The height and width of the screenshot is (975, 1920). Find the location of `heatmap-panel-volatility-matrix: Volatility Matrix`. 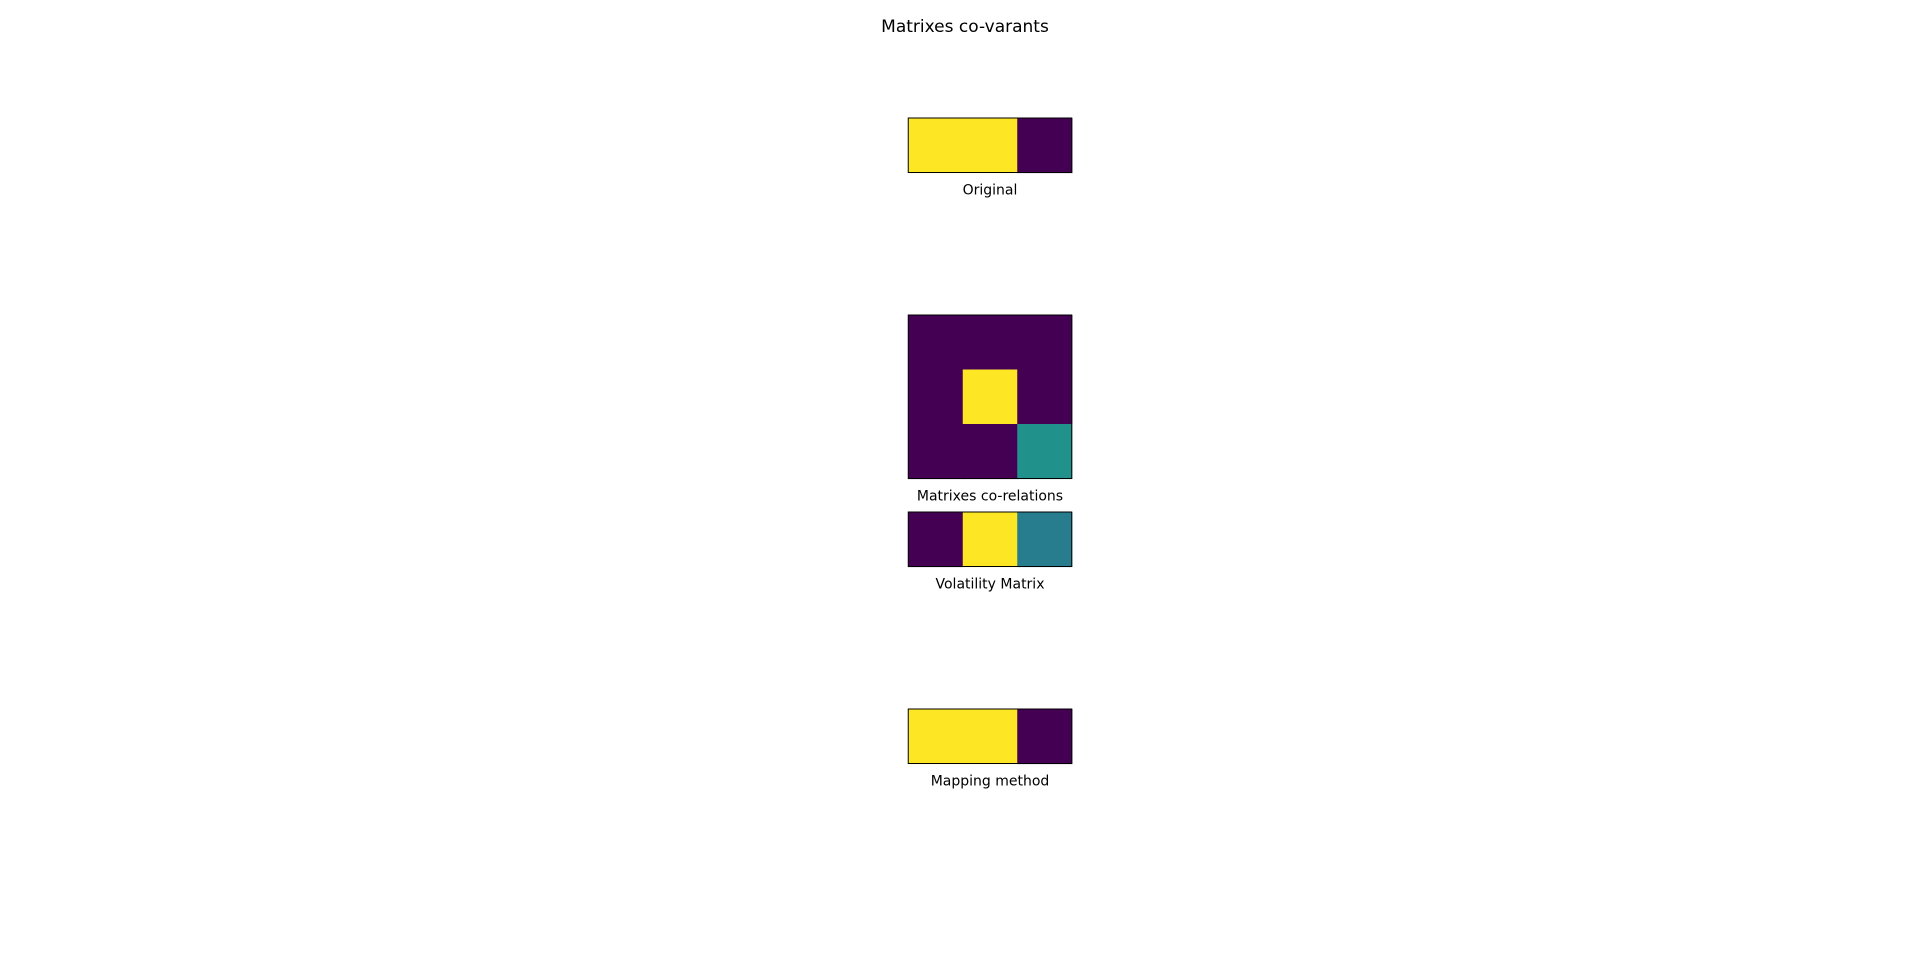

heatmap-panel-volatility-matrix: Volatility Matrix is located at coordinates (990, 552).